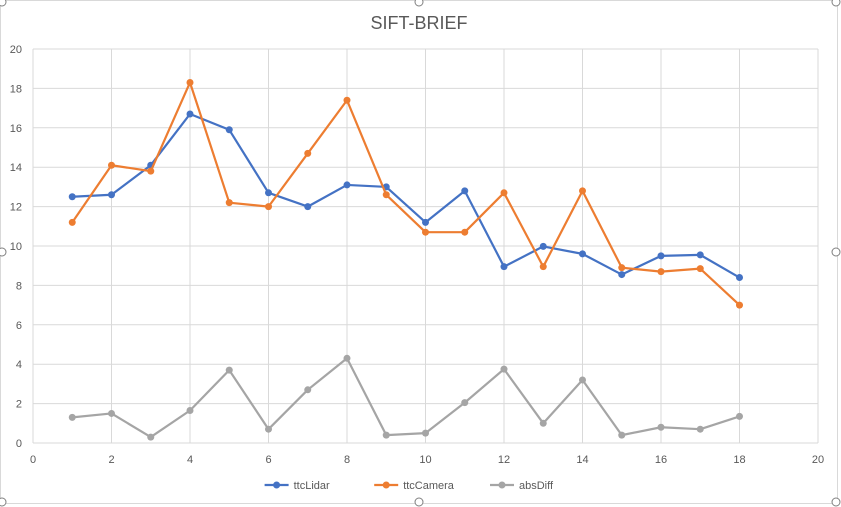 Image resolution: width=841 pixels, height=507 pixels. I want to click on x-tick-label: 18, so click(739, 460).